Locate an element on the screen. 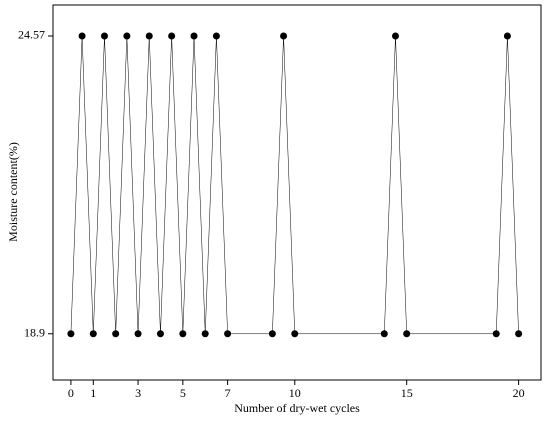 The image size is (550, 423). y-tick-label: 18.9 is located at coordinates (34, 333).